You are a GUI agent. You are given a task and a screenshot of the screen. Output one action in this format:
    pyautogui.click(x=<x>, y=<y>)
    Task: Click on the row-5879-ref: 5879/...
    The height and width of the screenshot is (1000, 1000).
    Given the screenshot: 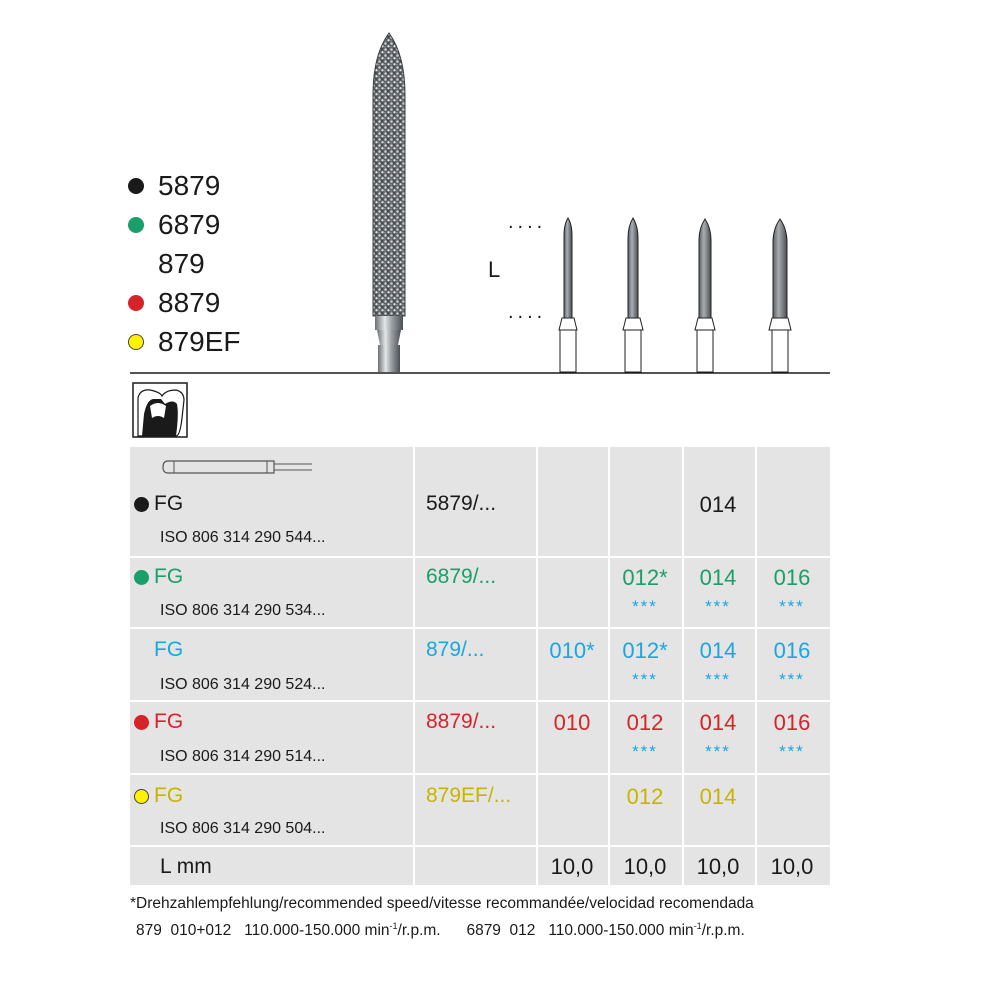 What is the action you would take?
    pyautogui.click(x=461, y=503)
    